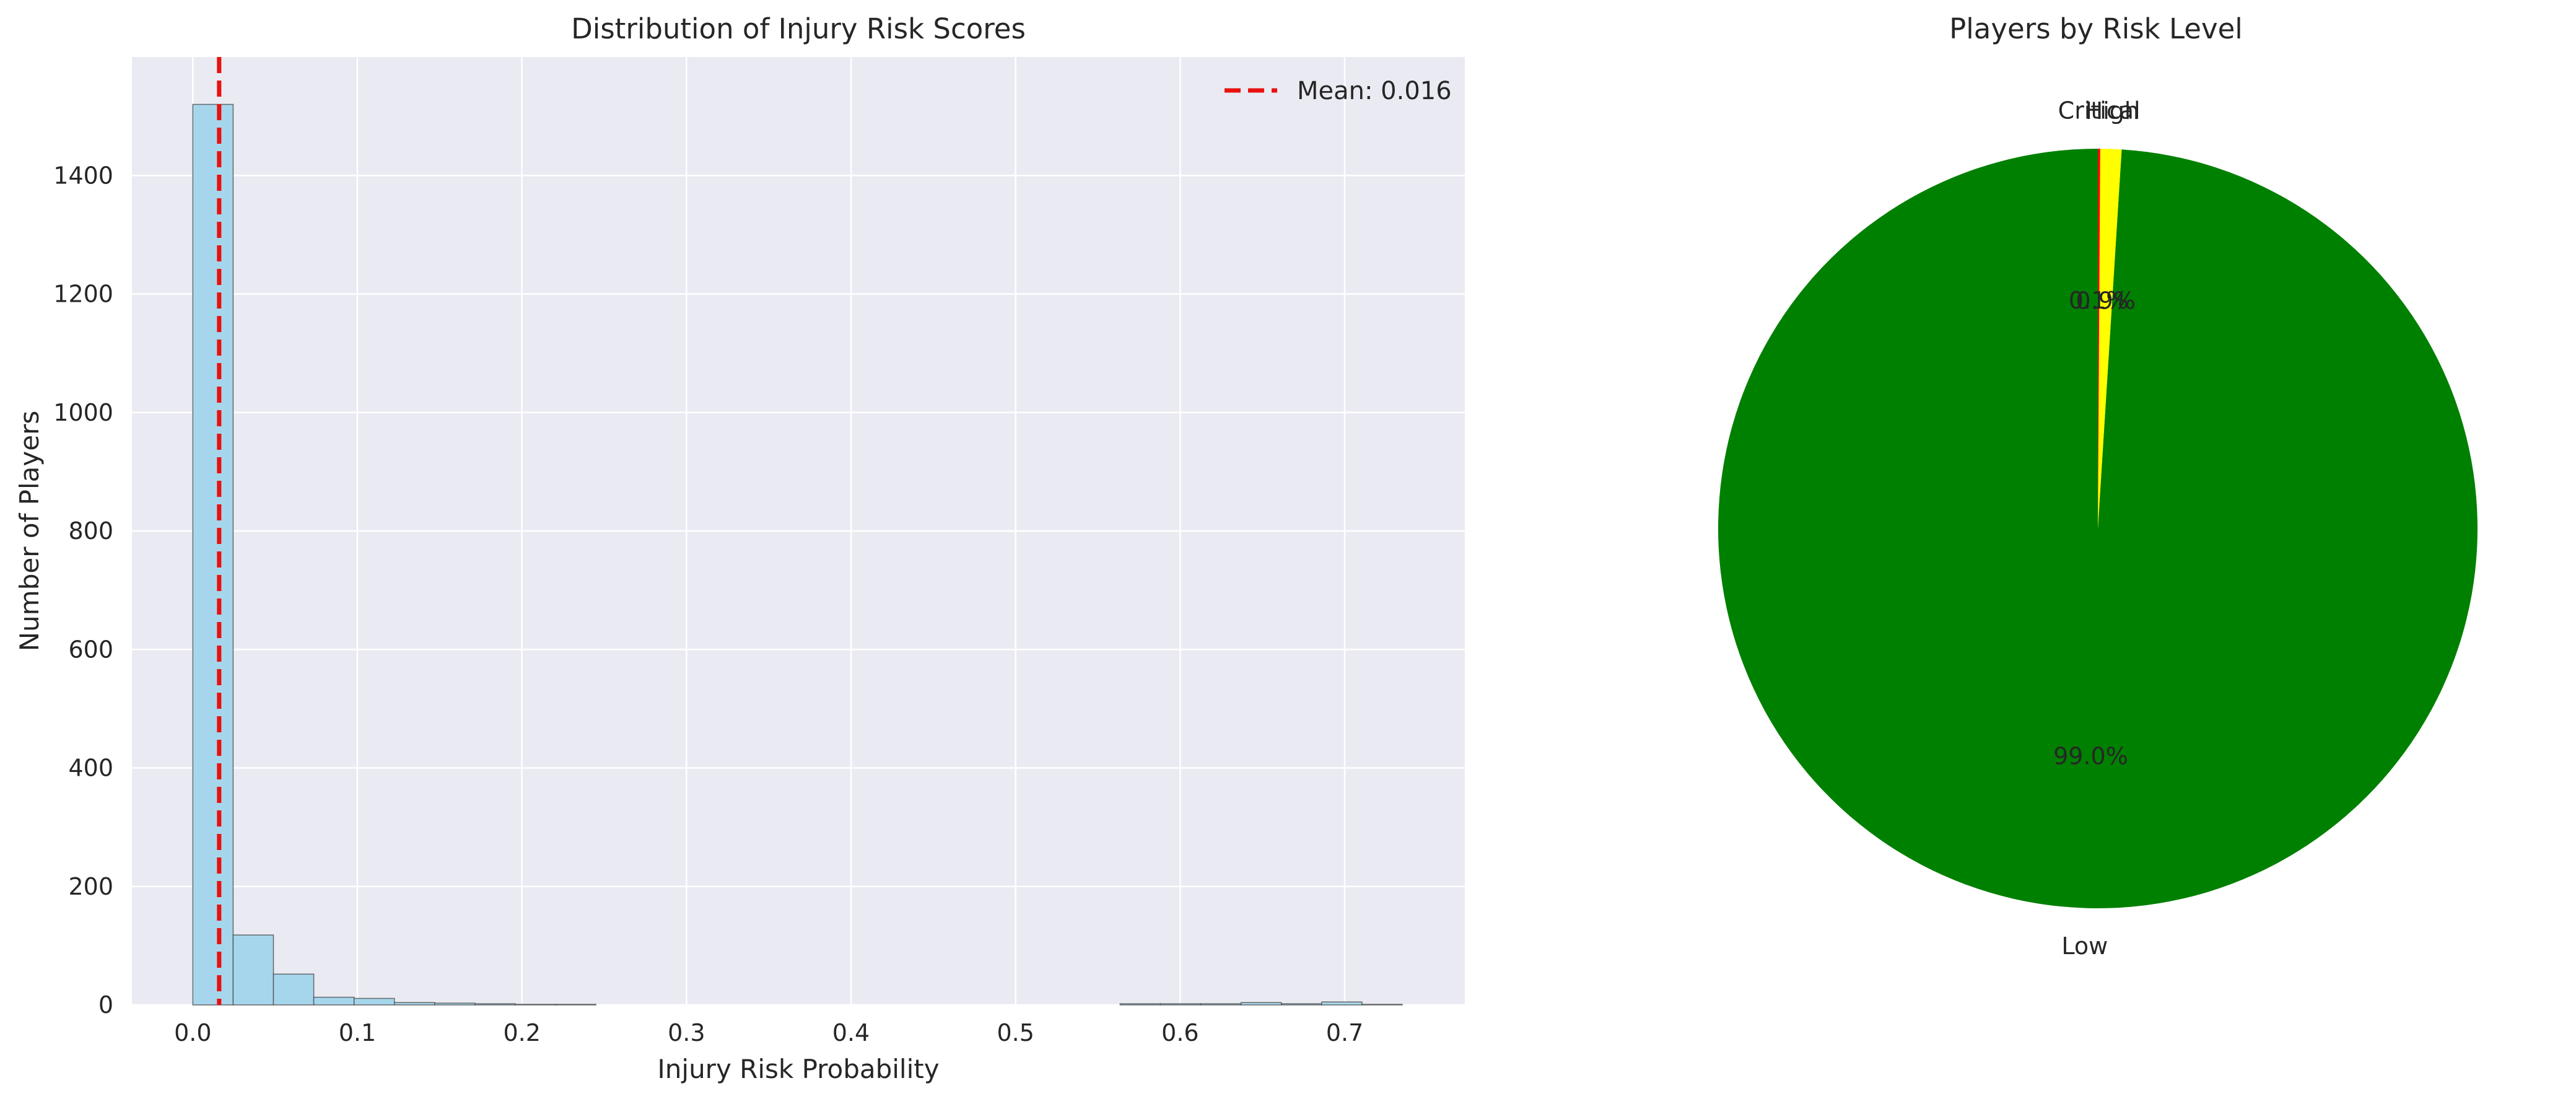 Image resolution: width=2576 pixels, height=1096 pixels. Describe the element at coordinates (851, 1032) in the screenshot. I see `x-tick-label: 0.4` at that location.